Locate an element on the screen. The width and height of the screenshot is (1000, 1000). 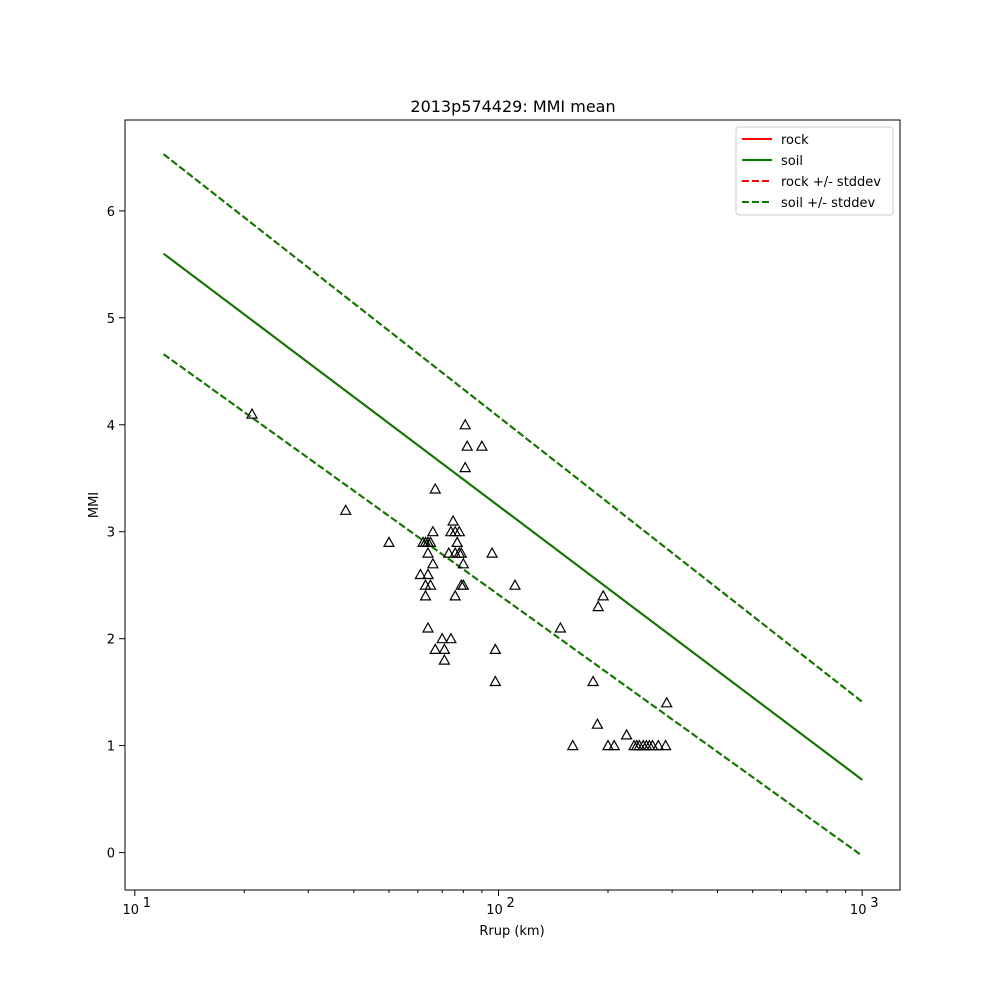
legend-label-1: soil is located at coordinates (792, 161).